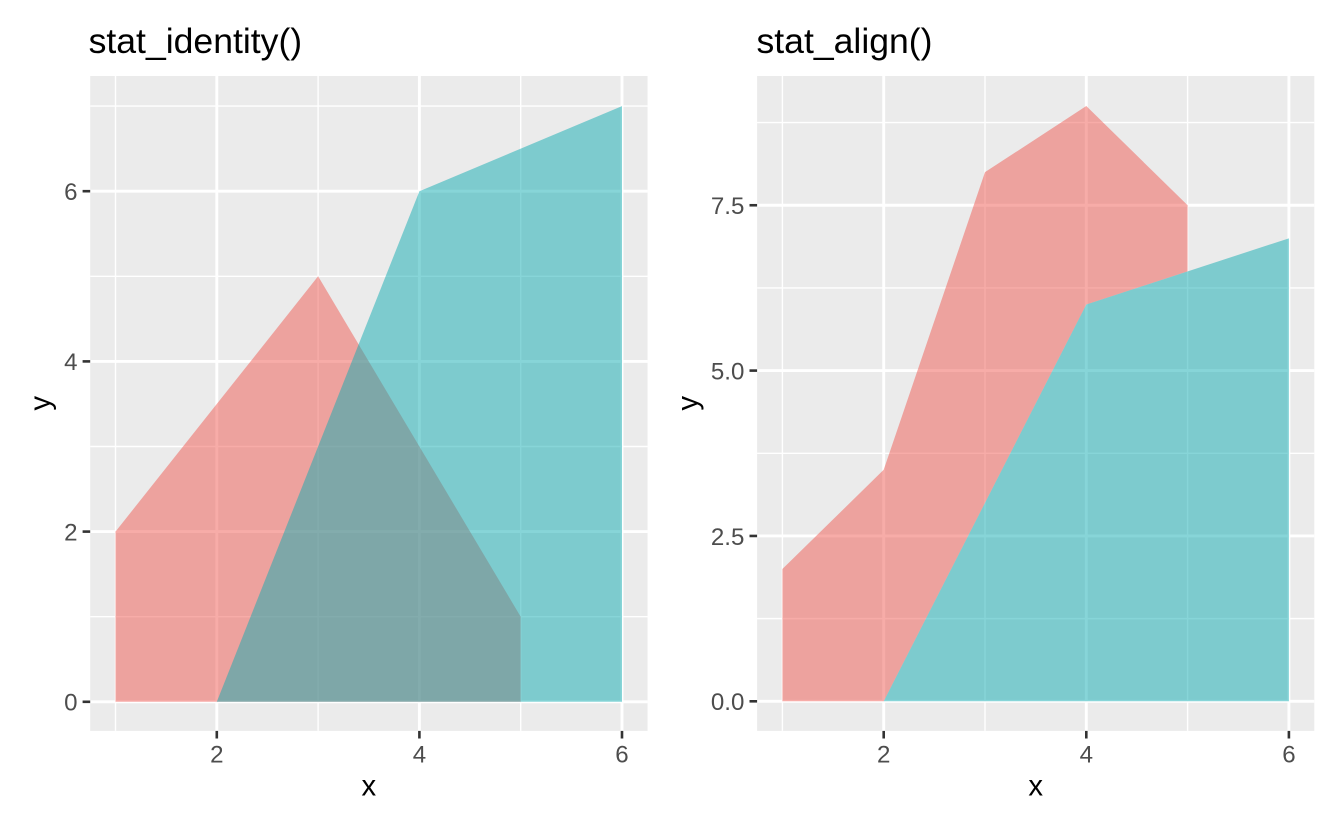 Image resolution: width=1344 pixels, height=830 pixels. Describe the element at coordinates (728, 537) in the screenshot. I see `svg-text: 2.5` at that location.